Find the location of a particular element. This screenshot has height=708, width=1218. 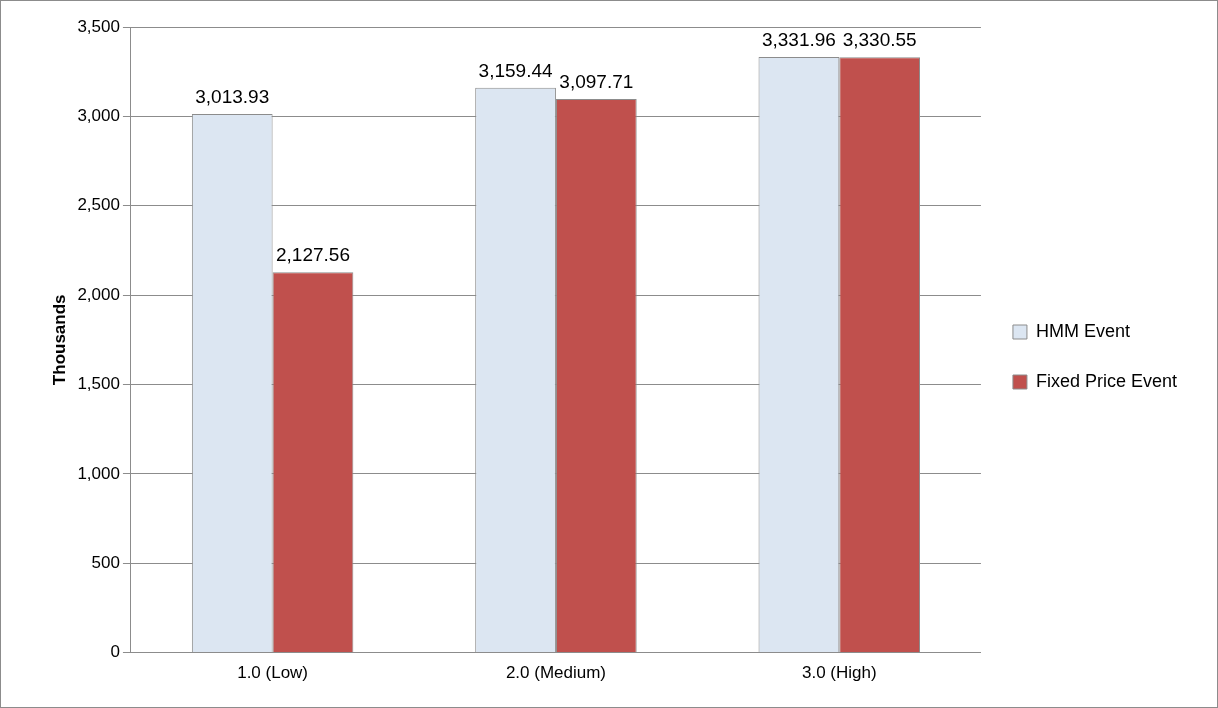

data-label: 2,127.56 is located at coordinates (313, 255).